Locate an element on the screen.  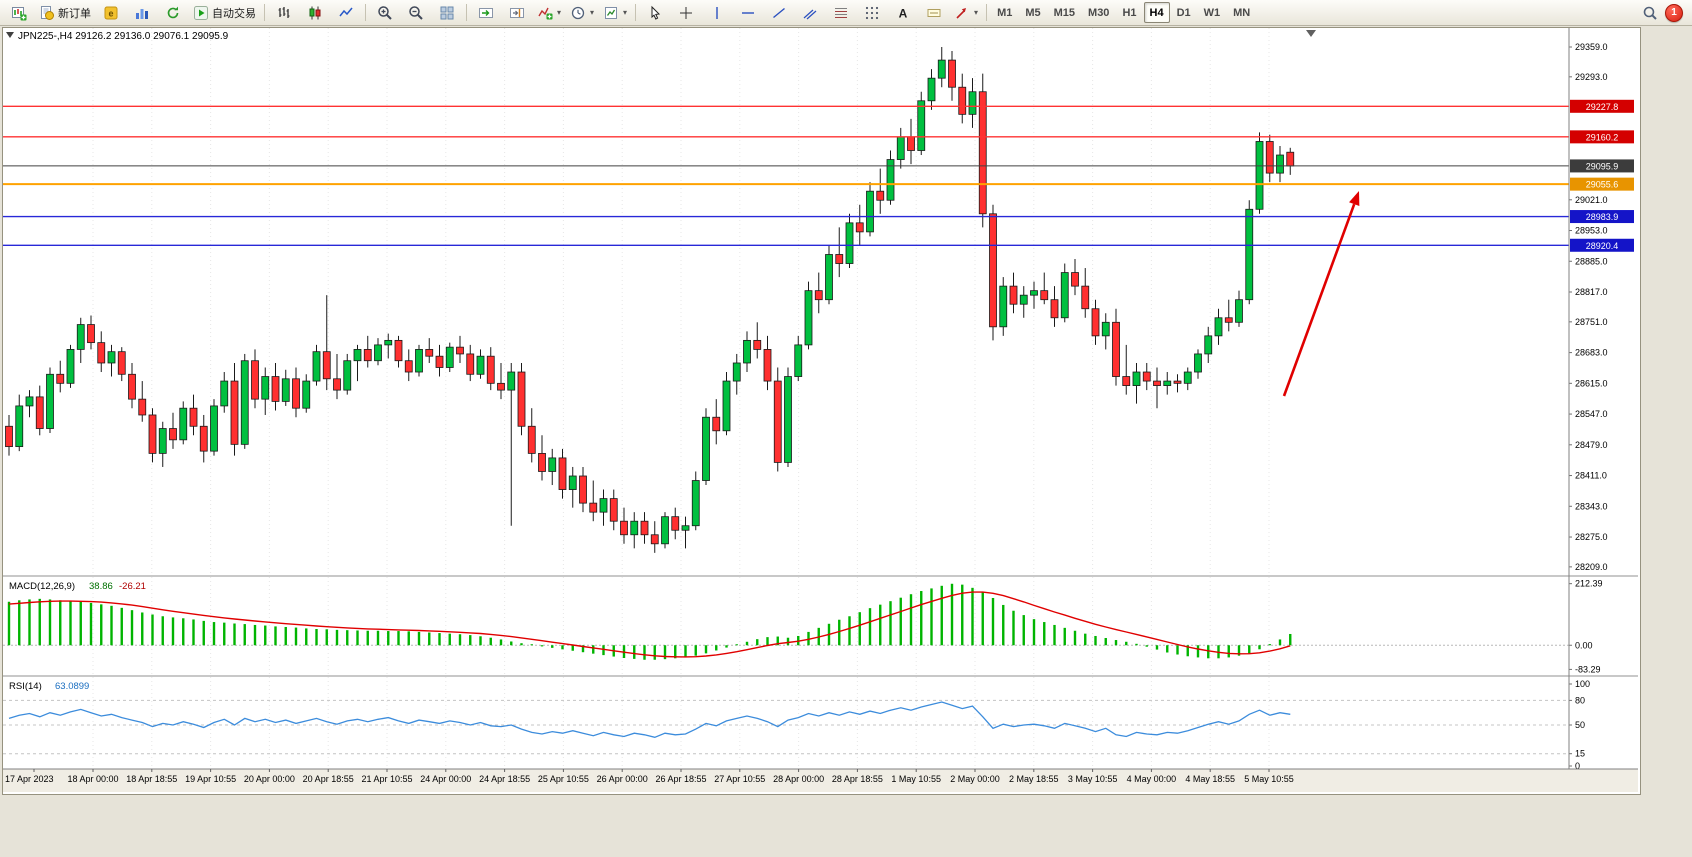
time-axis-label: 4 May 00:00 is located at coordinates (1152, 779).